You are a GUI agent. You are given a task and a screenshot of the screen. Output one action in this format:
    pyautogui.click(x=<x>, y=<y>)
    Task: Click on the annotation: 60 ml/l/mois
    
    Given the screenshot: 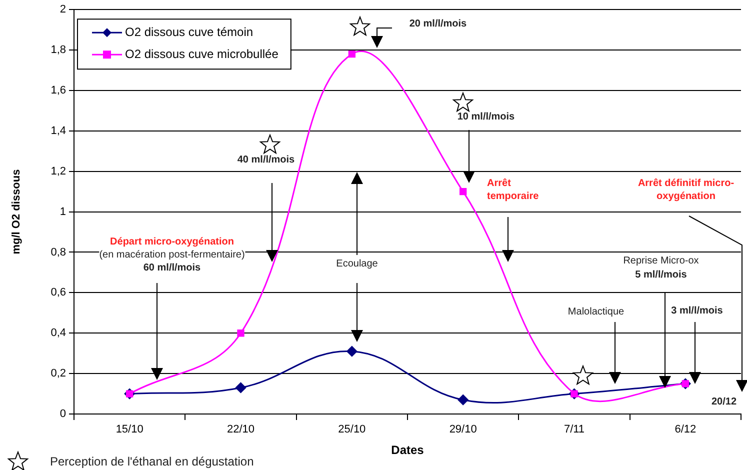 What is the action you would take?
    pyautogui.click(x=172, y=268)
    